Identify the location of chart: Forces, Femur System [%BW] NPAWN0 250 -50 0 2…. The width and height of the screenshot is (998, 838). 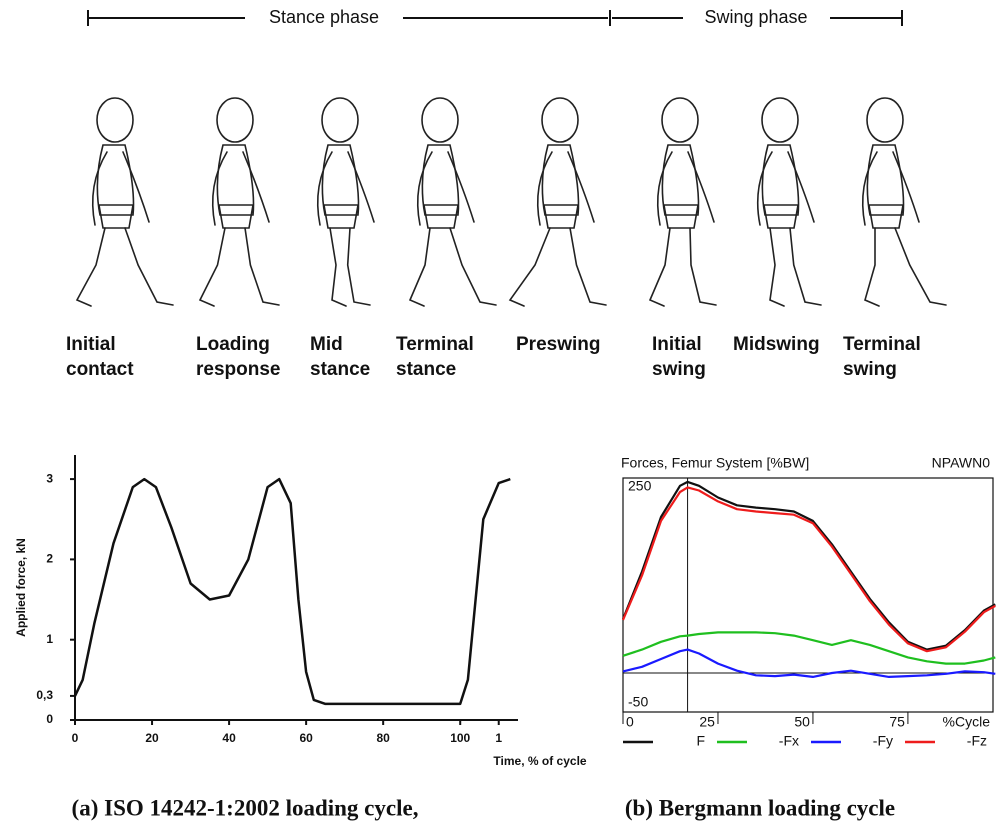
(808, 602).